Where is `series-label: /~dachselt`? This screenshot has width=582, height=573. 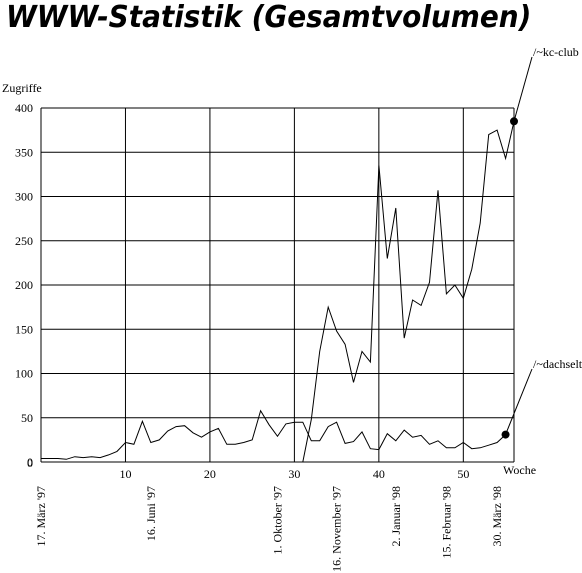
series-label: /~dachselt is located at coordinates (557, 364).